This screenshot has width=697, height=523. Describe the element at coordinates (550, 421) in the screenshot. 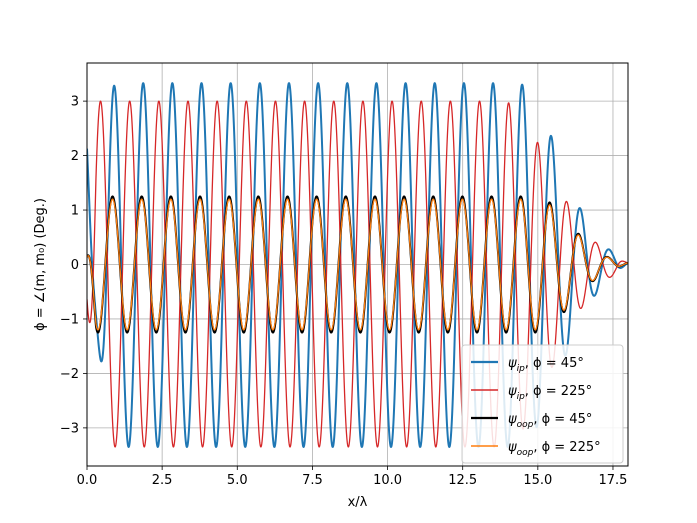

I see `legend-entry-3: ψoop, ϕ = 45°` at that location.